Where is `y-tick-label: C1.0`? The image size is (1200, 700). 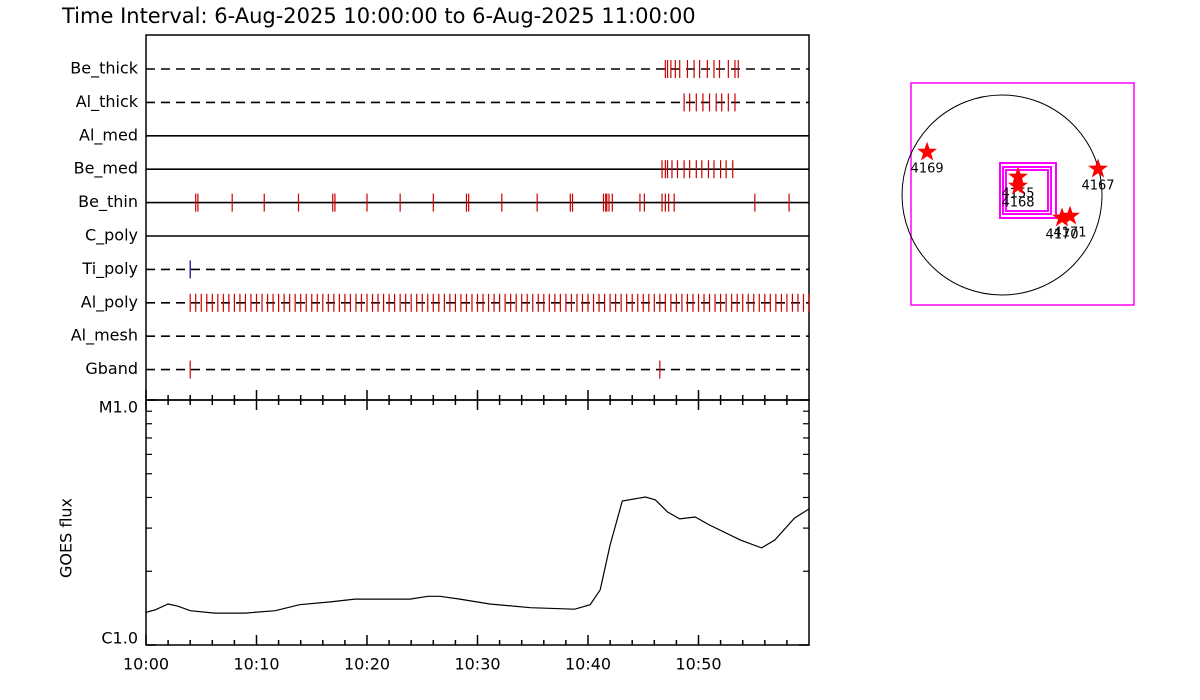
y-tick-label: C1.0 is located at coordinates (119, 638).